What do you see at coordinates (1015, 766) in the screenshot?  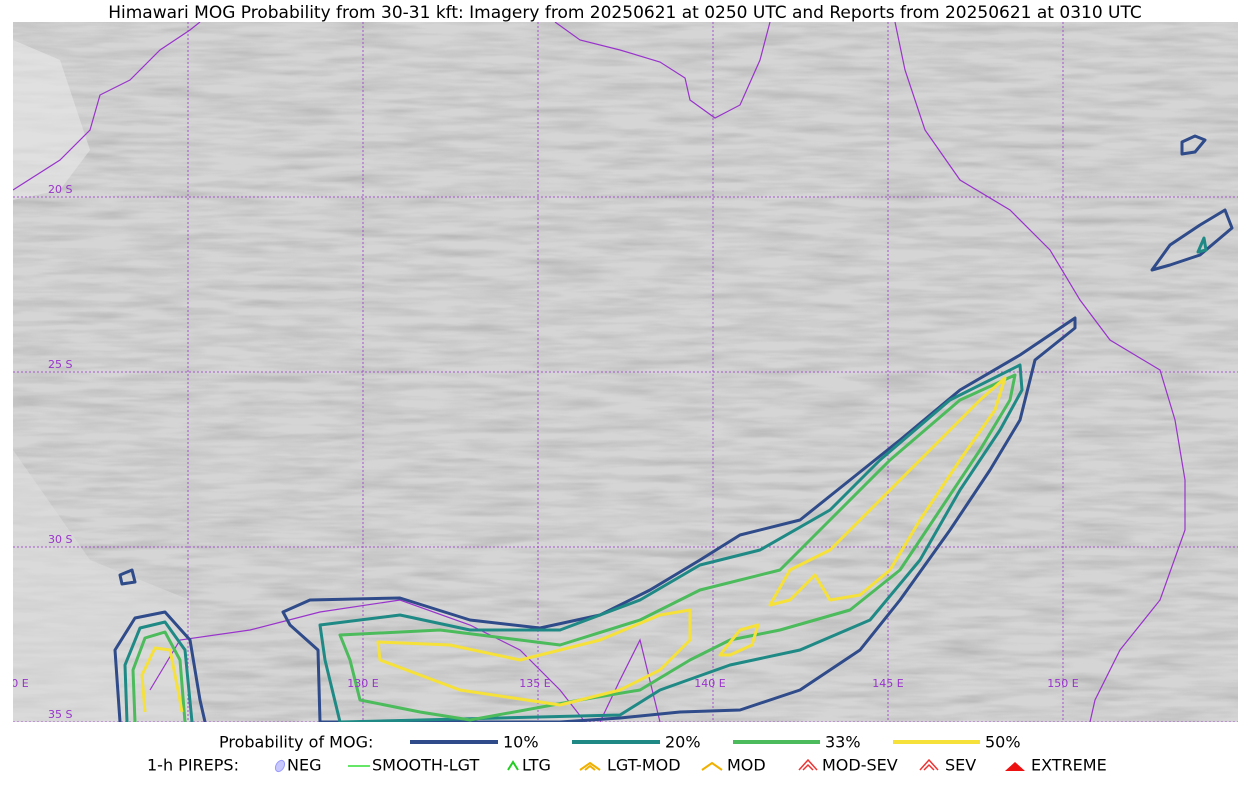 I see `icon-extreme` at bounding box center [1015, 766].